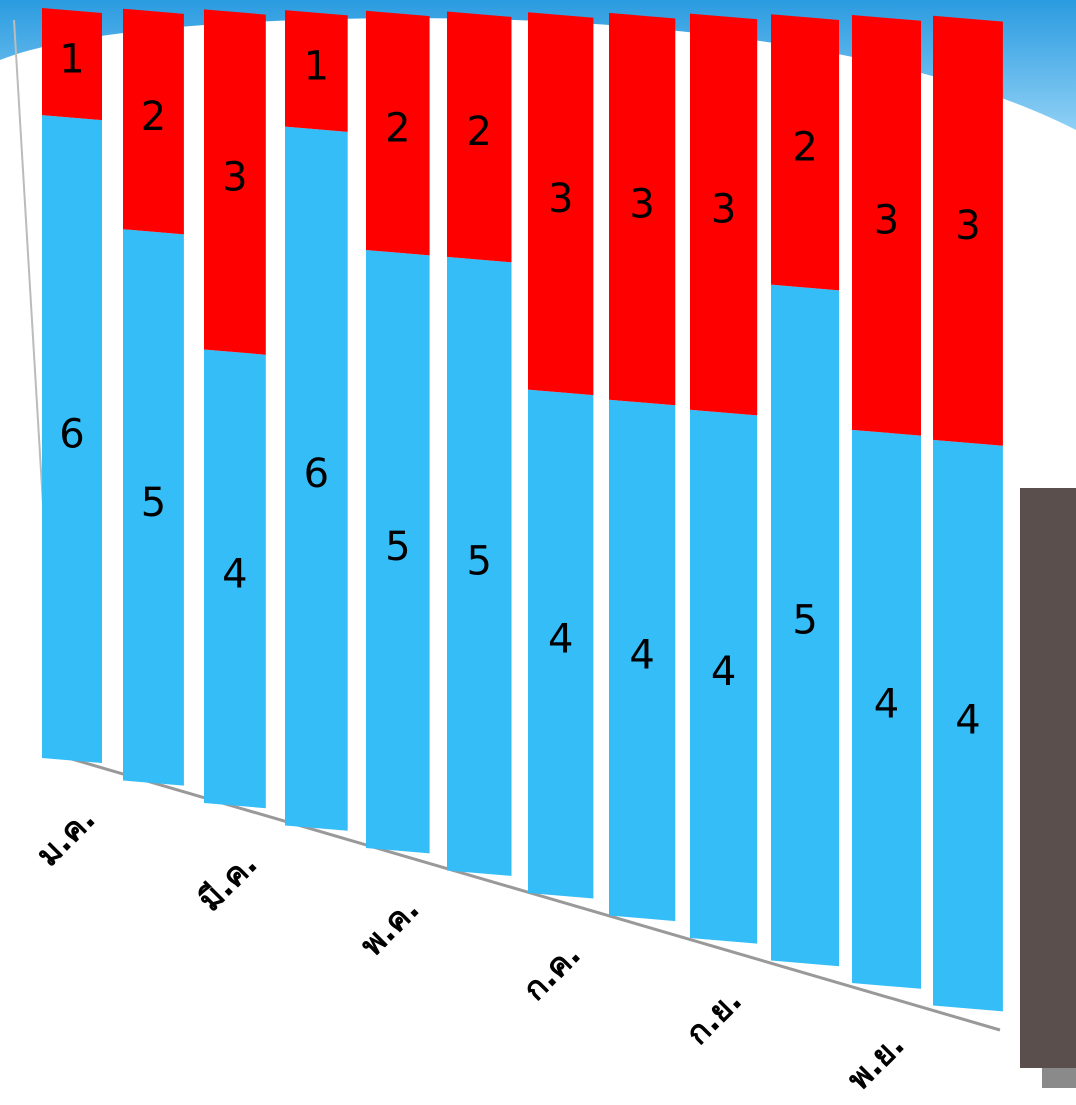  What do you see at coordinates (66, 837) in the screenshot?
I see `x-tick-label: ม.ค.` at bounding box center [66, 837].